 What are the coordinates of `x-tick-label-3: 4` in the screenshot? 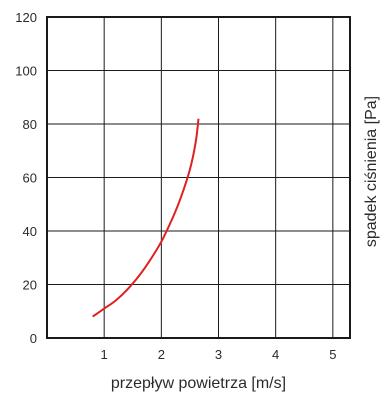 It's located at (275, 354).